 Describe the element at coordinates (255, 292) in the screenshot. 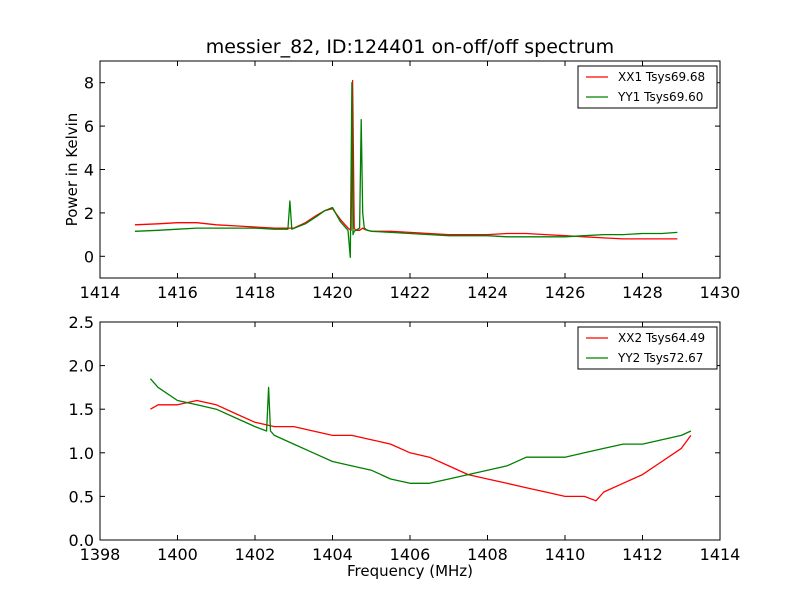

I see `x-tick-label: 1418` at that location.